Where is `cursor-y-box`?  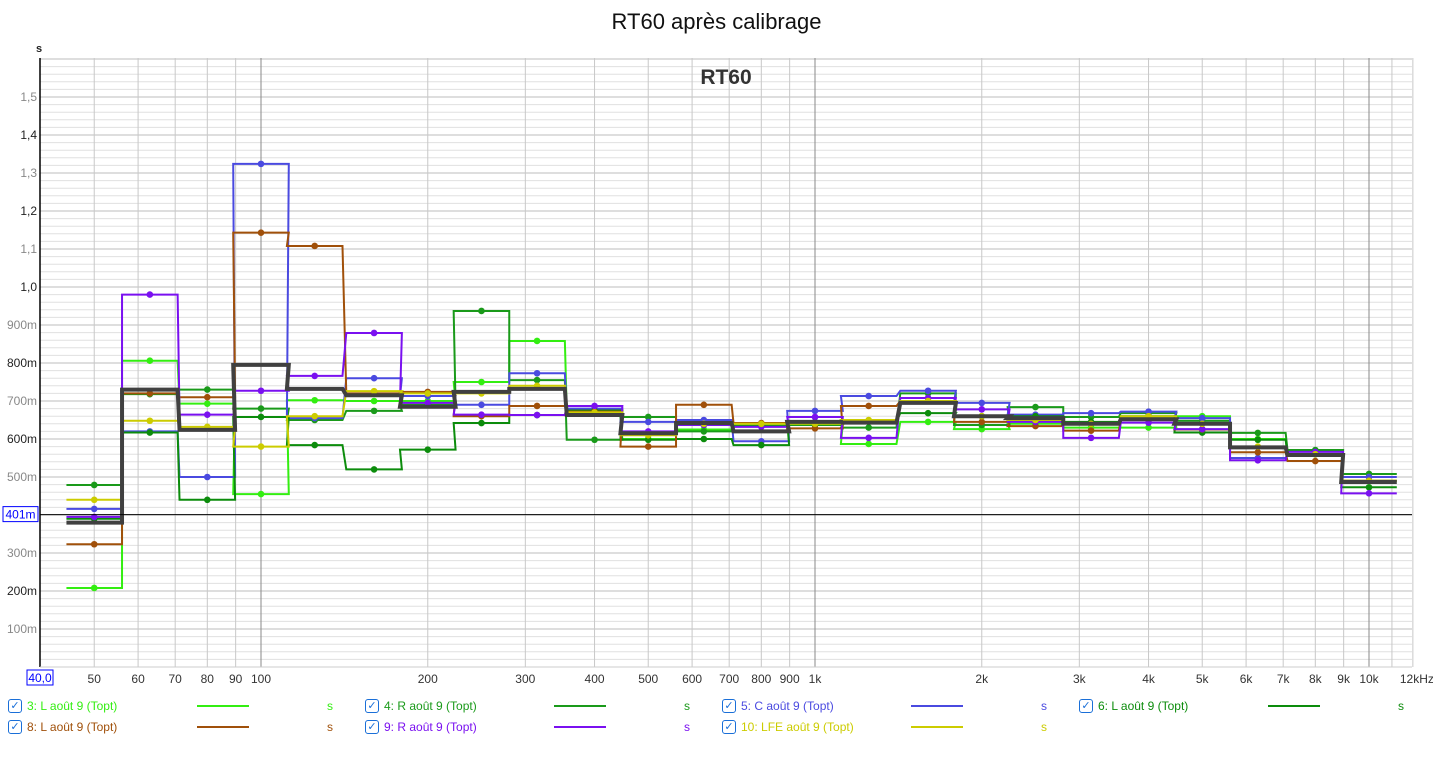
cursor-y-box is located at coordinates (20, 514).